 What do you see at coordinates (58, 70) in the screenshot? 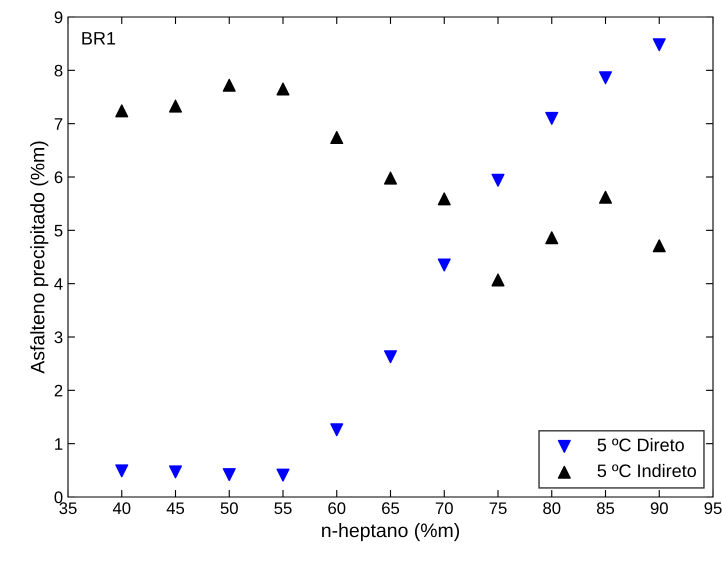
I see `y-tick-label: 8` at bounding box center [58, 70].